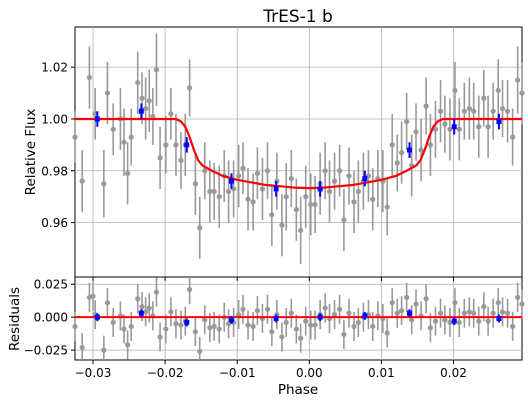  Describe the element at coordinates (237, 373) in the screenshot. I see `x-tick-label: −0.01` at that location.